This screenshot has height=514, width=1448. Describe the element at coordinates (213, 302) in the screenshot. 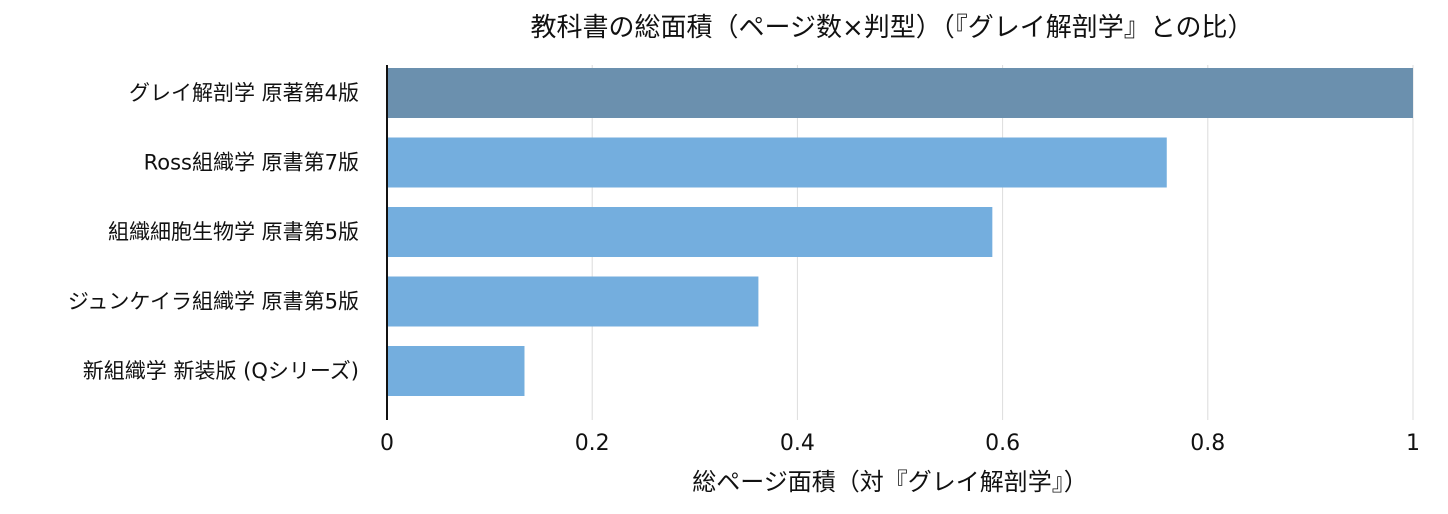

I see `category-label: ジュンケイラ組織学 原書第5版` at that location.